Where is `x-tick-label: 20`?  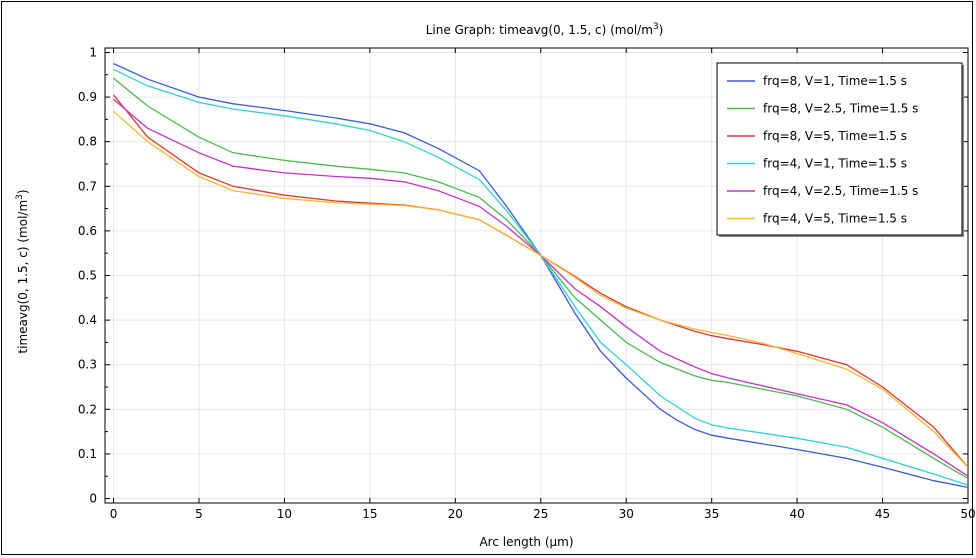
x-tick-label: 20 is located at coordinates (455, 514).